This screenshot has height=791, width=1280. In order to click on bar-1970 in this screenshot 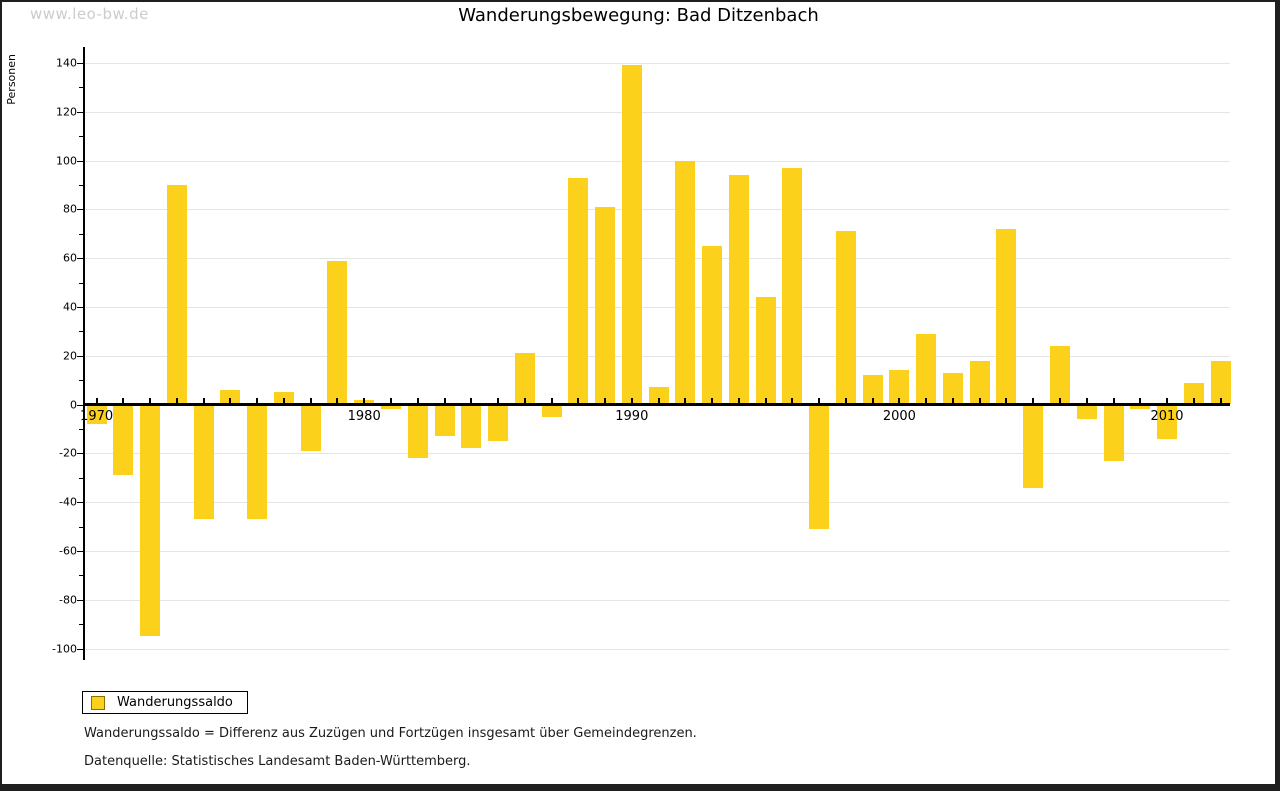, I will do `click(96, 414)`.